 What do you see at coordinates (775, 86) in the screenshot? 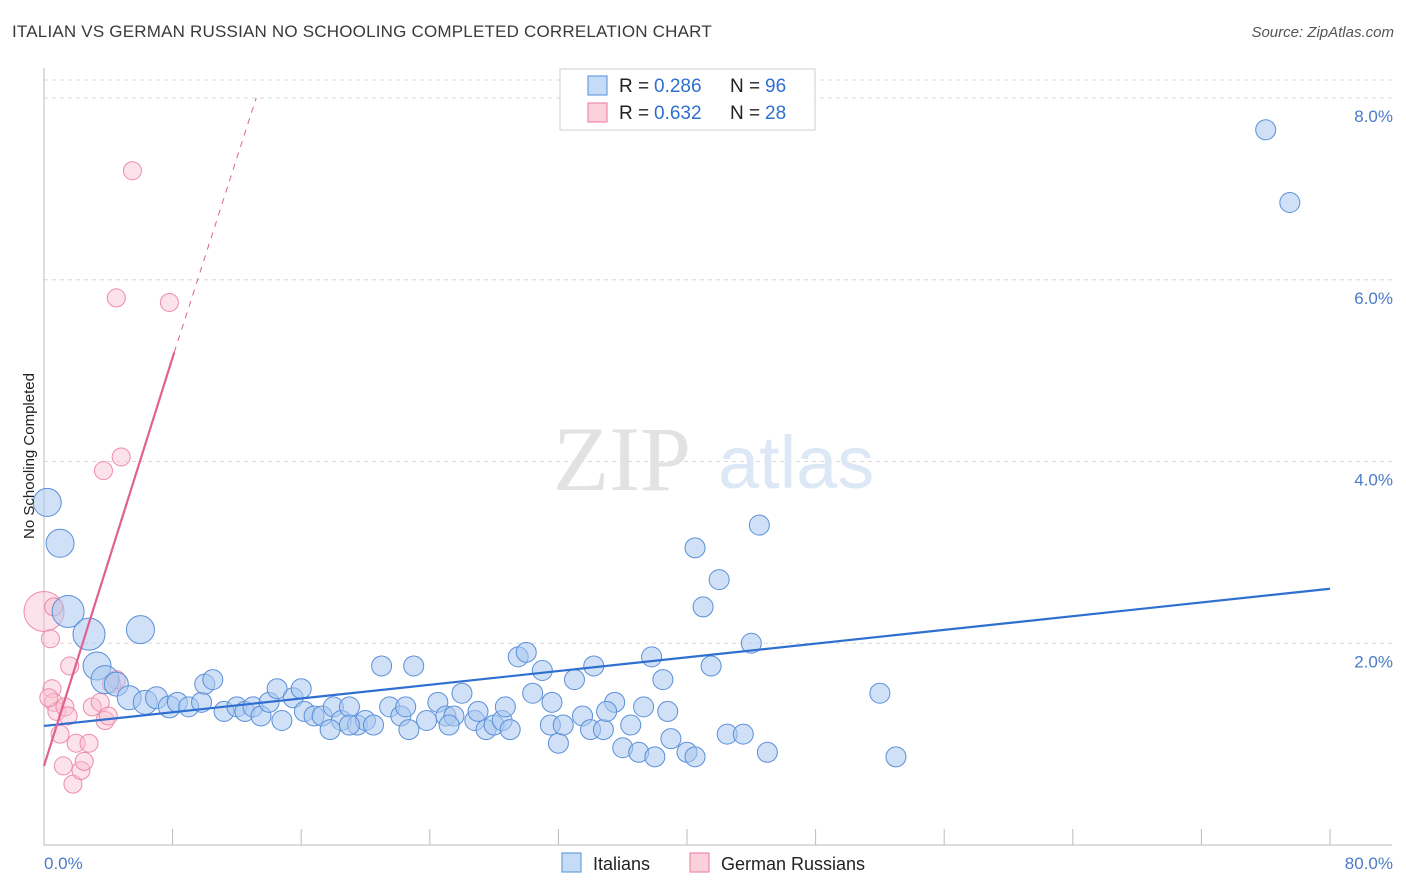
I see `legend-n-value-0: 96` at bounding box center [775, 86].